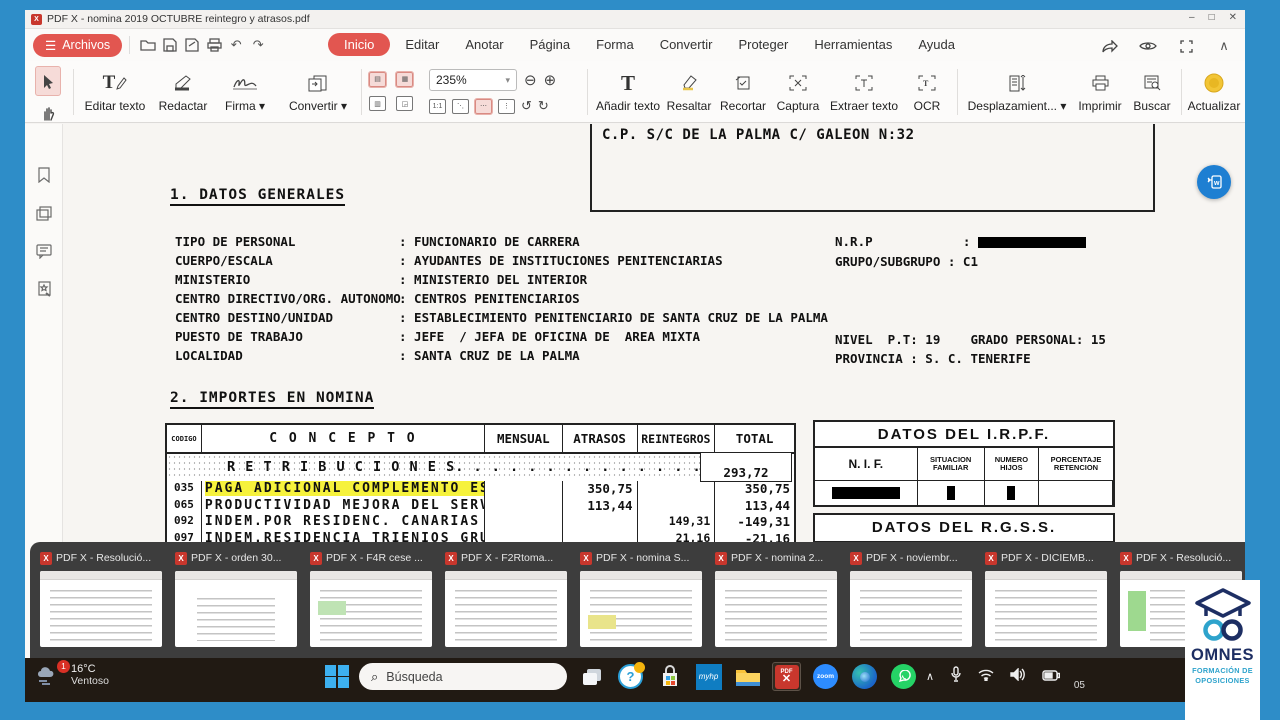 The image size is (1280, 720). Describe the element at coordinates (506, 106) in the screenshot. I see `fit-height-button: ⋮` at that location.